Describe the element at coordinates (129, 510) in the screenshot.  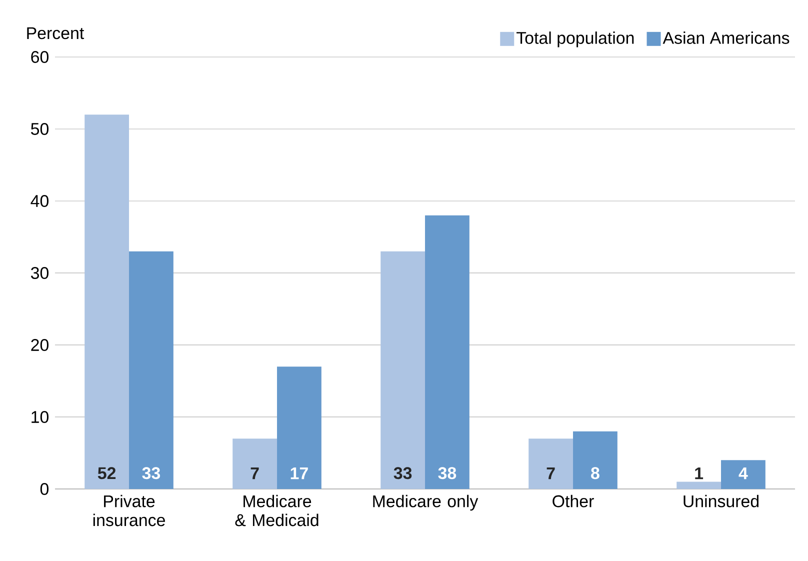
I see `x-tick-label: Private insurance` at that location.